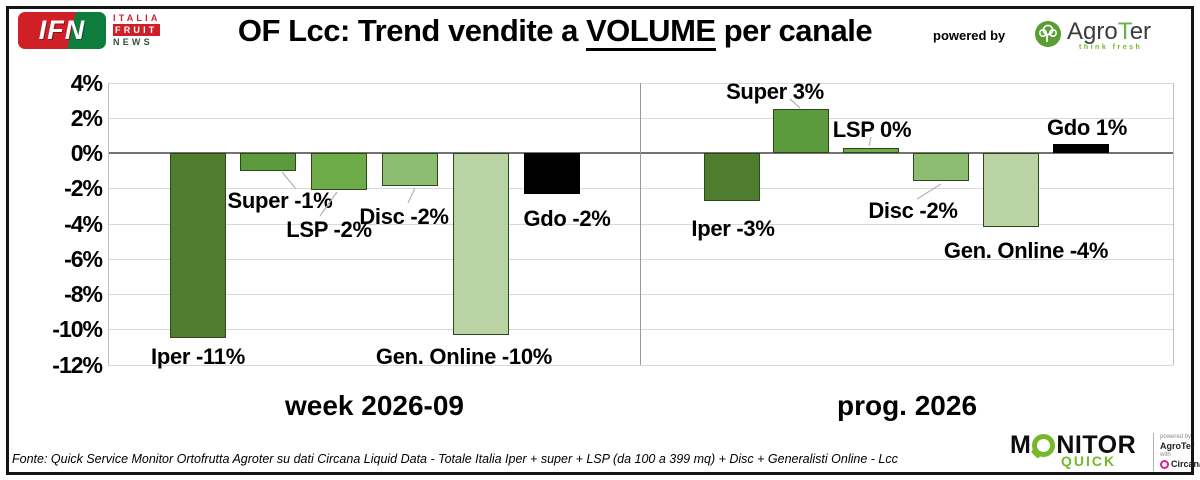 Image resolution: width=1200 pixels, height=480 pixels. I want to click on y-tick-label: -4%, so click(83, 223).